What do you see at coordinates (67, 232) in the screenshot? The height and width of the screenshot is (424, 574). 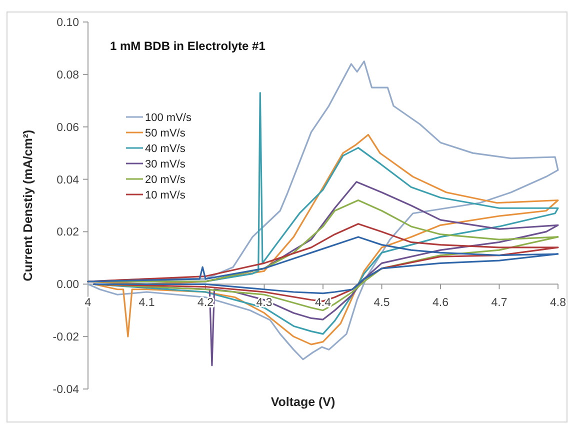 I see `y-tick-label: 0.02` at bounding box center [67, 232].